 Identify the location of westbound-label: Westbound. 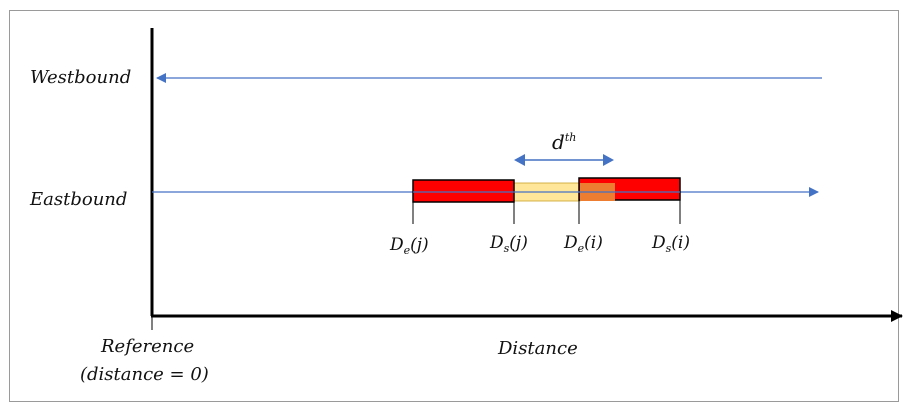
(81, 77).